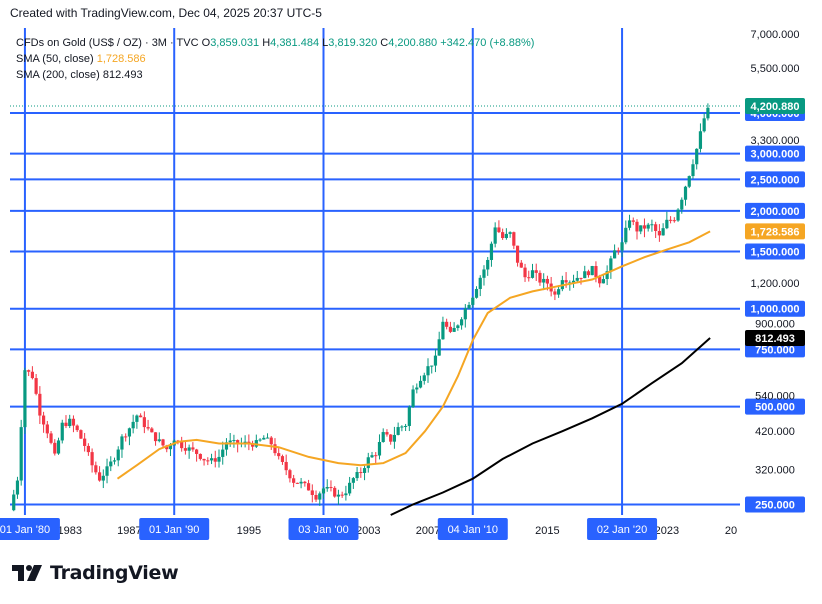  What do you see at coordinates (291, 43) in the screenshot?
I see `legend-high: H4,381.484` at bounding box center [291, 43].